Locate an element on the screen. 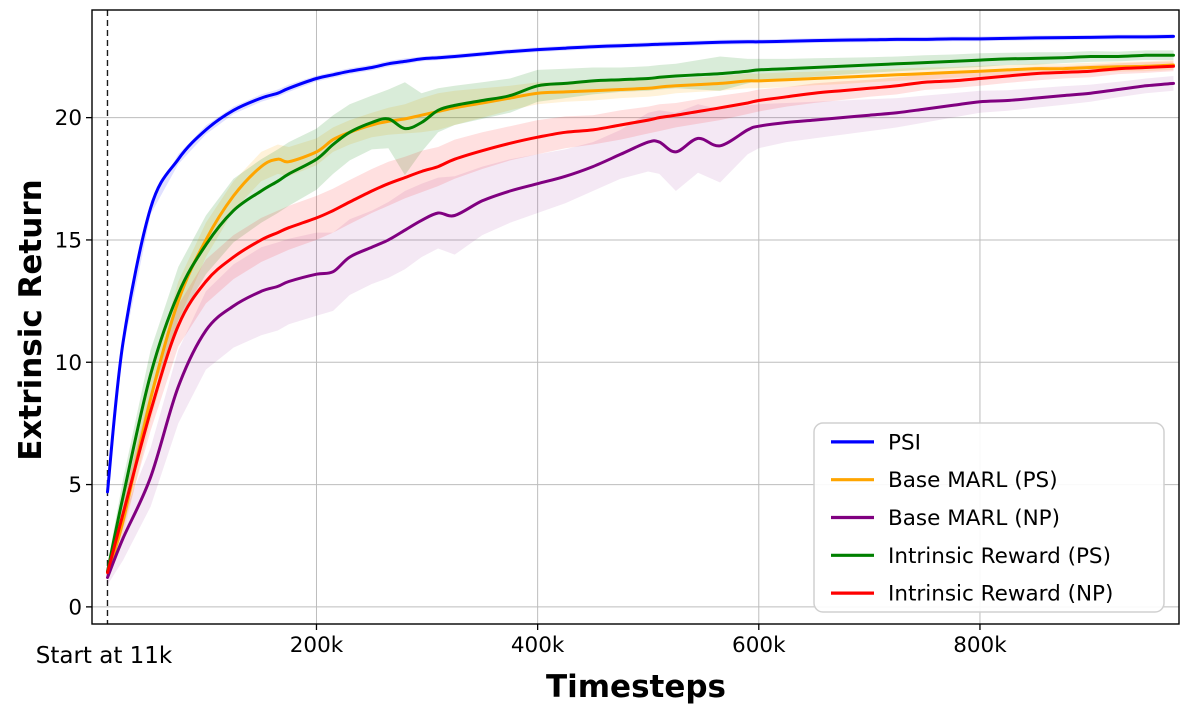  legend-label-psi: PSI is located at coordinates (904, 442).